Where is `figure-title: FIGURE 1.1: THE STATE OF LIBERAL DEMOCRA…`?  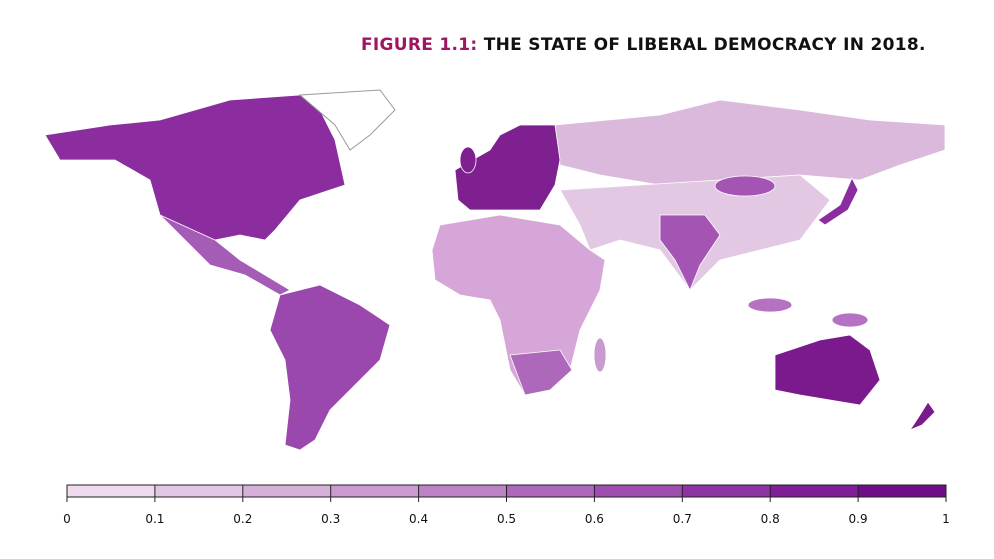 figure-title: FIGURE 1.1: THE STATE OF LIBERAL DEMOCRA… is located at coordinates (643, 45).